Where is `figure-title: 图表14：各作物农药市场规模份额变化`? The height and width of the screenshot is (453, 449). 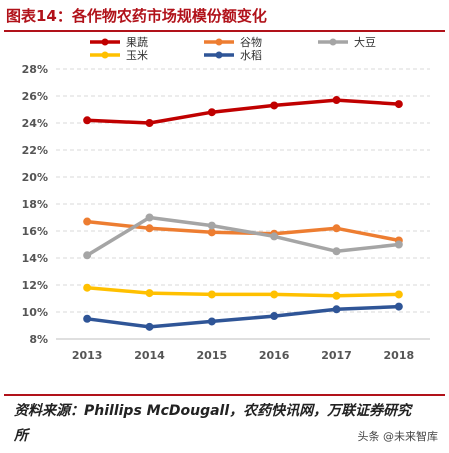
figure-title: 图表14：各作物农药市场规模份额变化 is located at coordinates (136, 16).